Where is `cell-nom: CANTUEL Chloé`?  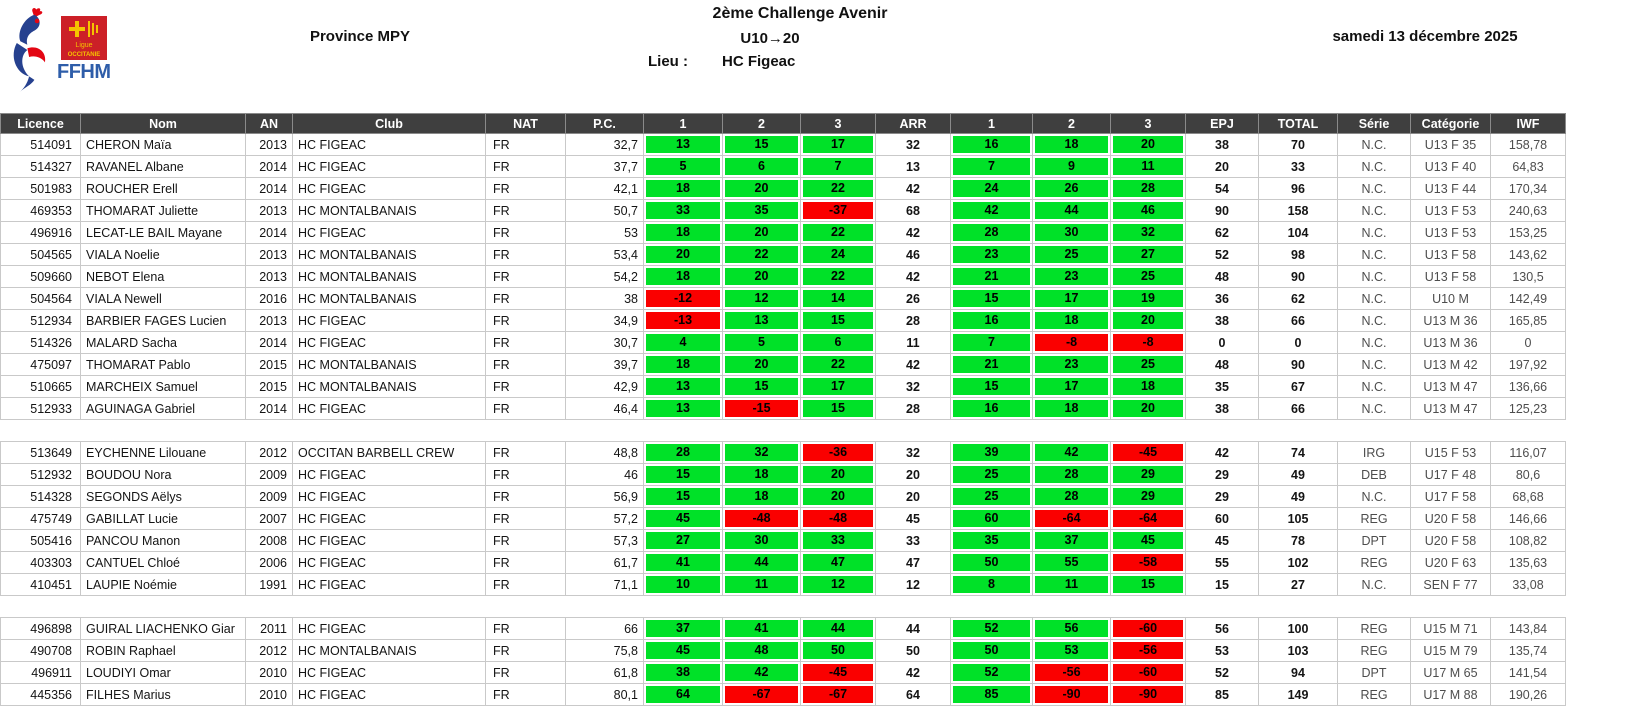
cell-nom: CANTUEL Chloé is located at coordinates (163, 562).